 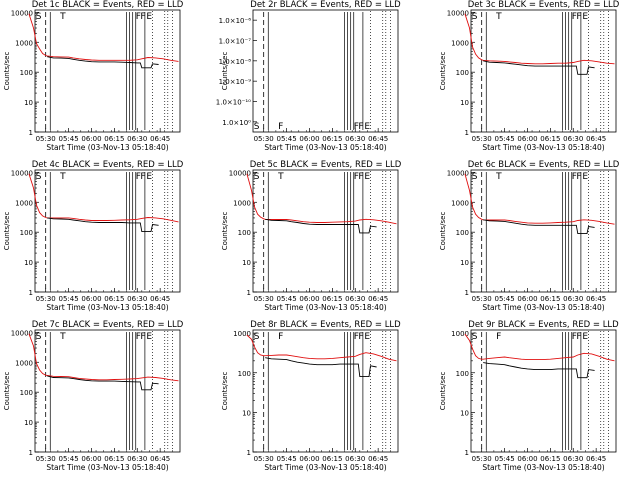 I want to click on panel-title: Det 5c BLACK = Events, RED = LLD, so click(x=326, y=165).